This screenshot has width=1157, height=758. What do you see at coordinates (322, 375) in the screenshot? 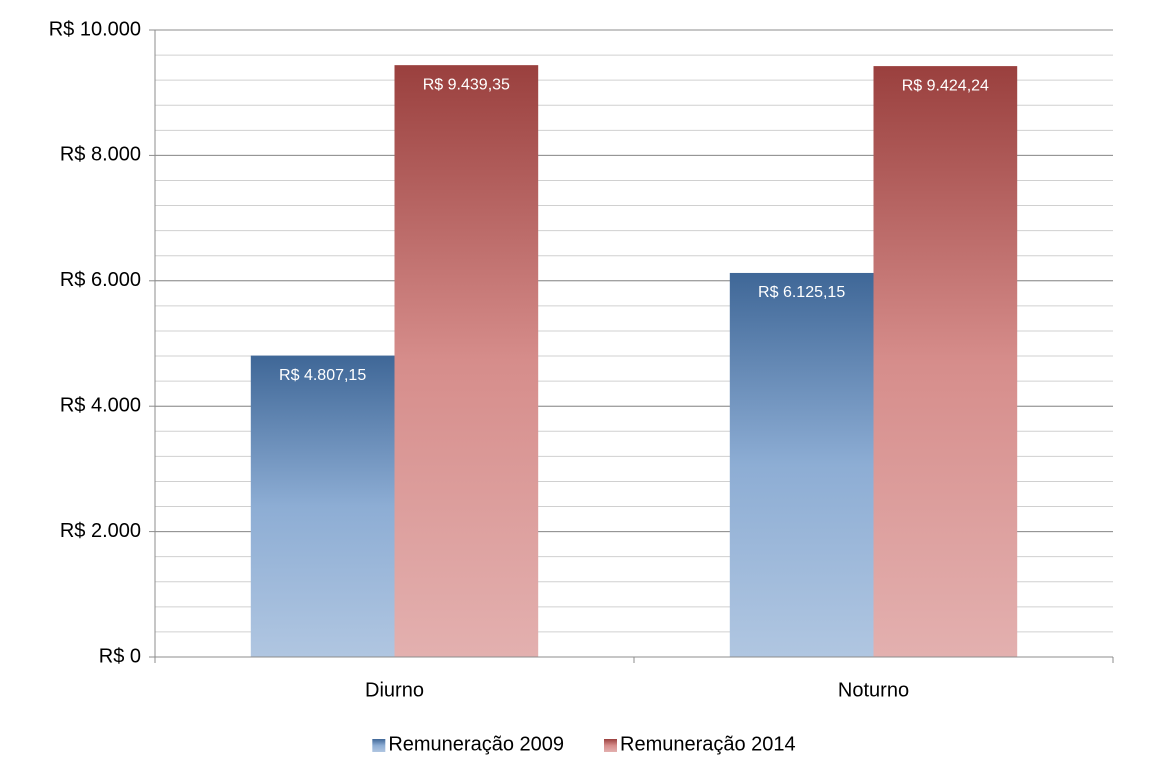
I see `value-label: R$ 4.807,15` at bounding box center [322, 375].